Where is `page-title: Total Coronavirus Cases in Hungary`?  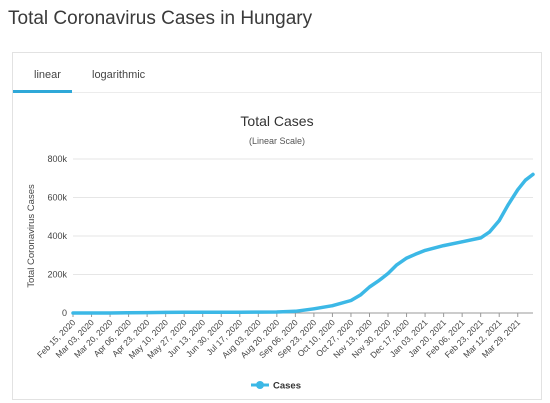
page-title: Total Coronavirus Cases in Hungary is located at coordinates (160, 18).